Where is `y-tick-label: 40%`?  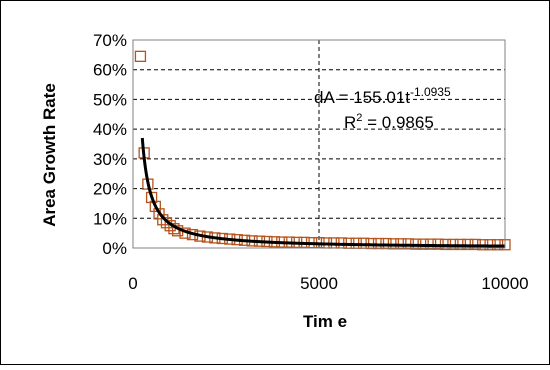 y-tick-label: 40% is located at coordinates (110, 129).